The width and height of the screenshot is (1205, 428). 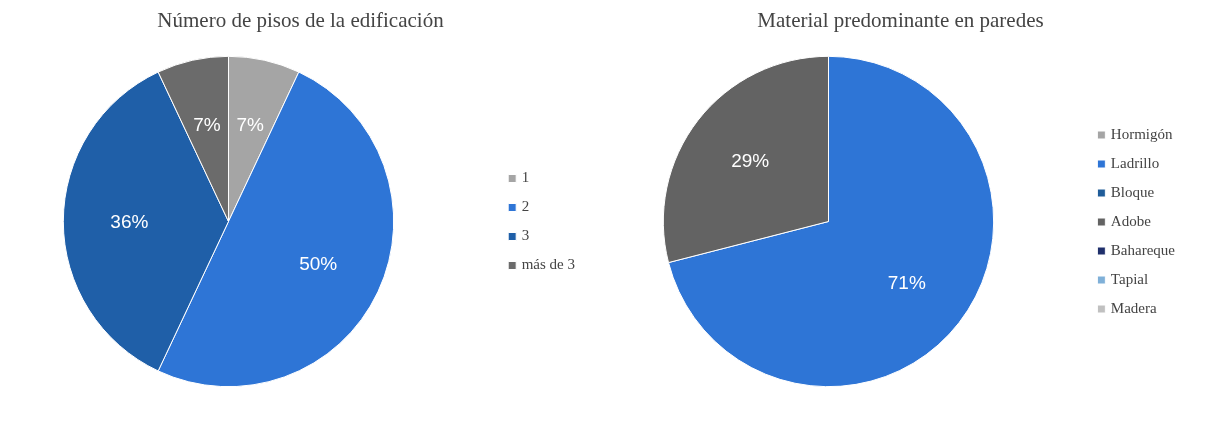 I want to click on data-label: 36%, so click(x=129, y=221).